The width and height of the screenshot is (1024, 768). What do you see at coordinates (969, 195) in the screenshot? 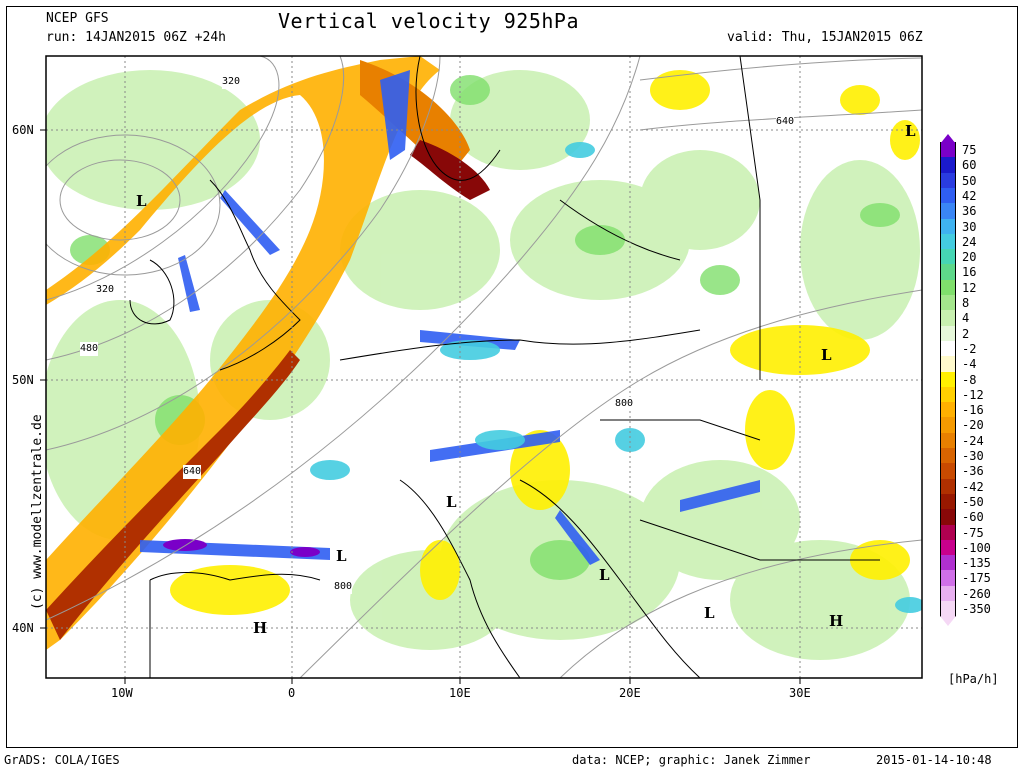
I see `legend-level-label: 42` at bounding box center [969, 195].